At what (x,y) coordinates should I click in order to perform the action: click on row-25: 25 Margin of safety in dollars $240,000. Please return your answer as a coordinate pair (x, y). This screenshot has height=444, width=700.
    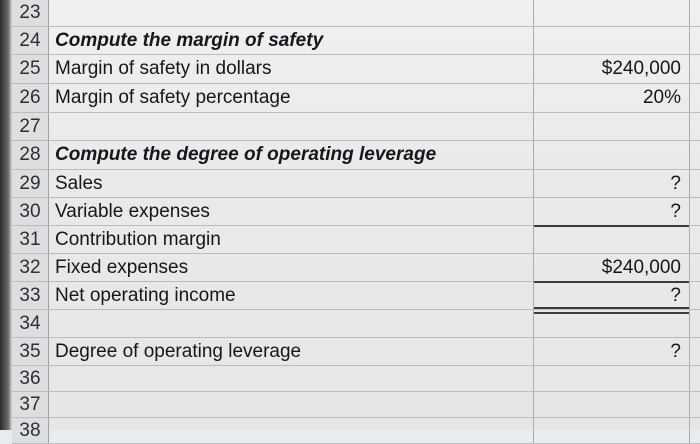
    Looking at the image, I should click on (356, 69).